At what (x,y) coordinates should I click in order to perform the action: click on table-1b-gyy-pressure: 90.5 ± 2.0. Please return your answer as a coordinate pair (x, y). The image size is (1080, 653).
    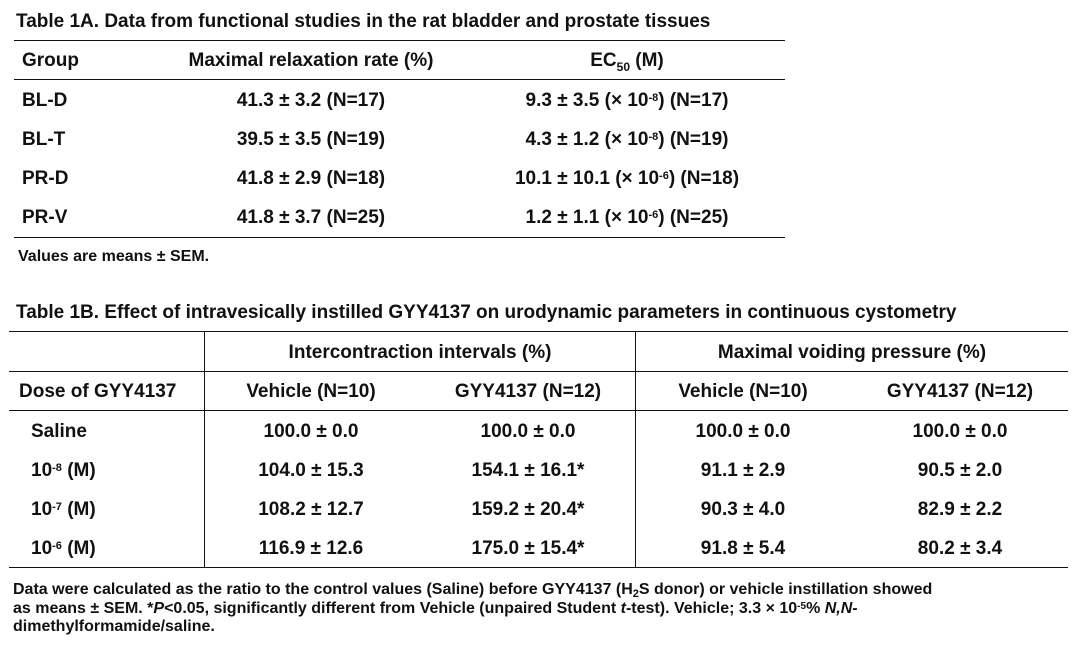
    Looking at the image, I should click on (960, 470).